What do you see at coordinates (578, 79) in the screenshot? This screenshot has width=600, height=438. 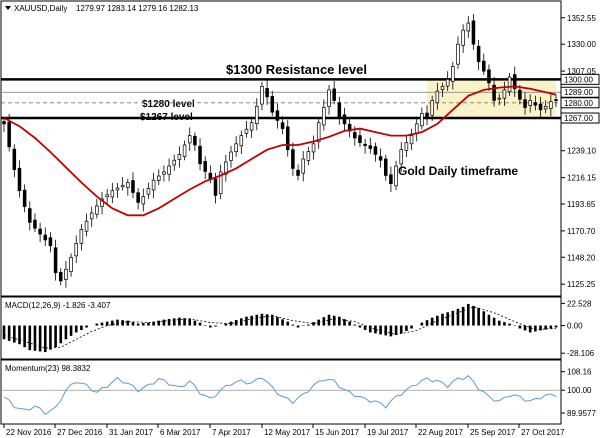 I see `level-badge-label: 1300.00` at bounding box center [578, 79].